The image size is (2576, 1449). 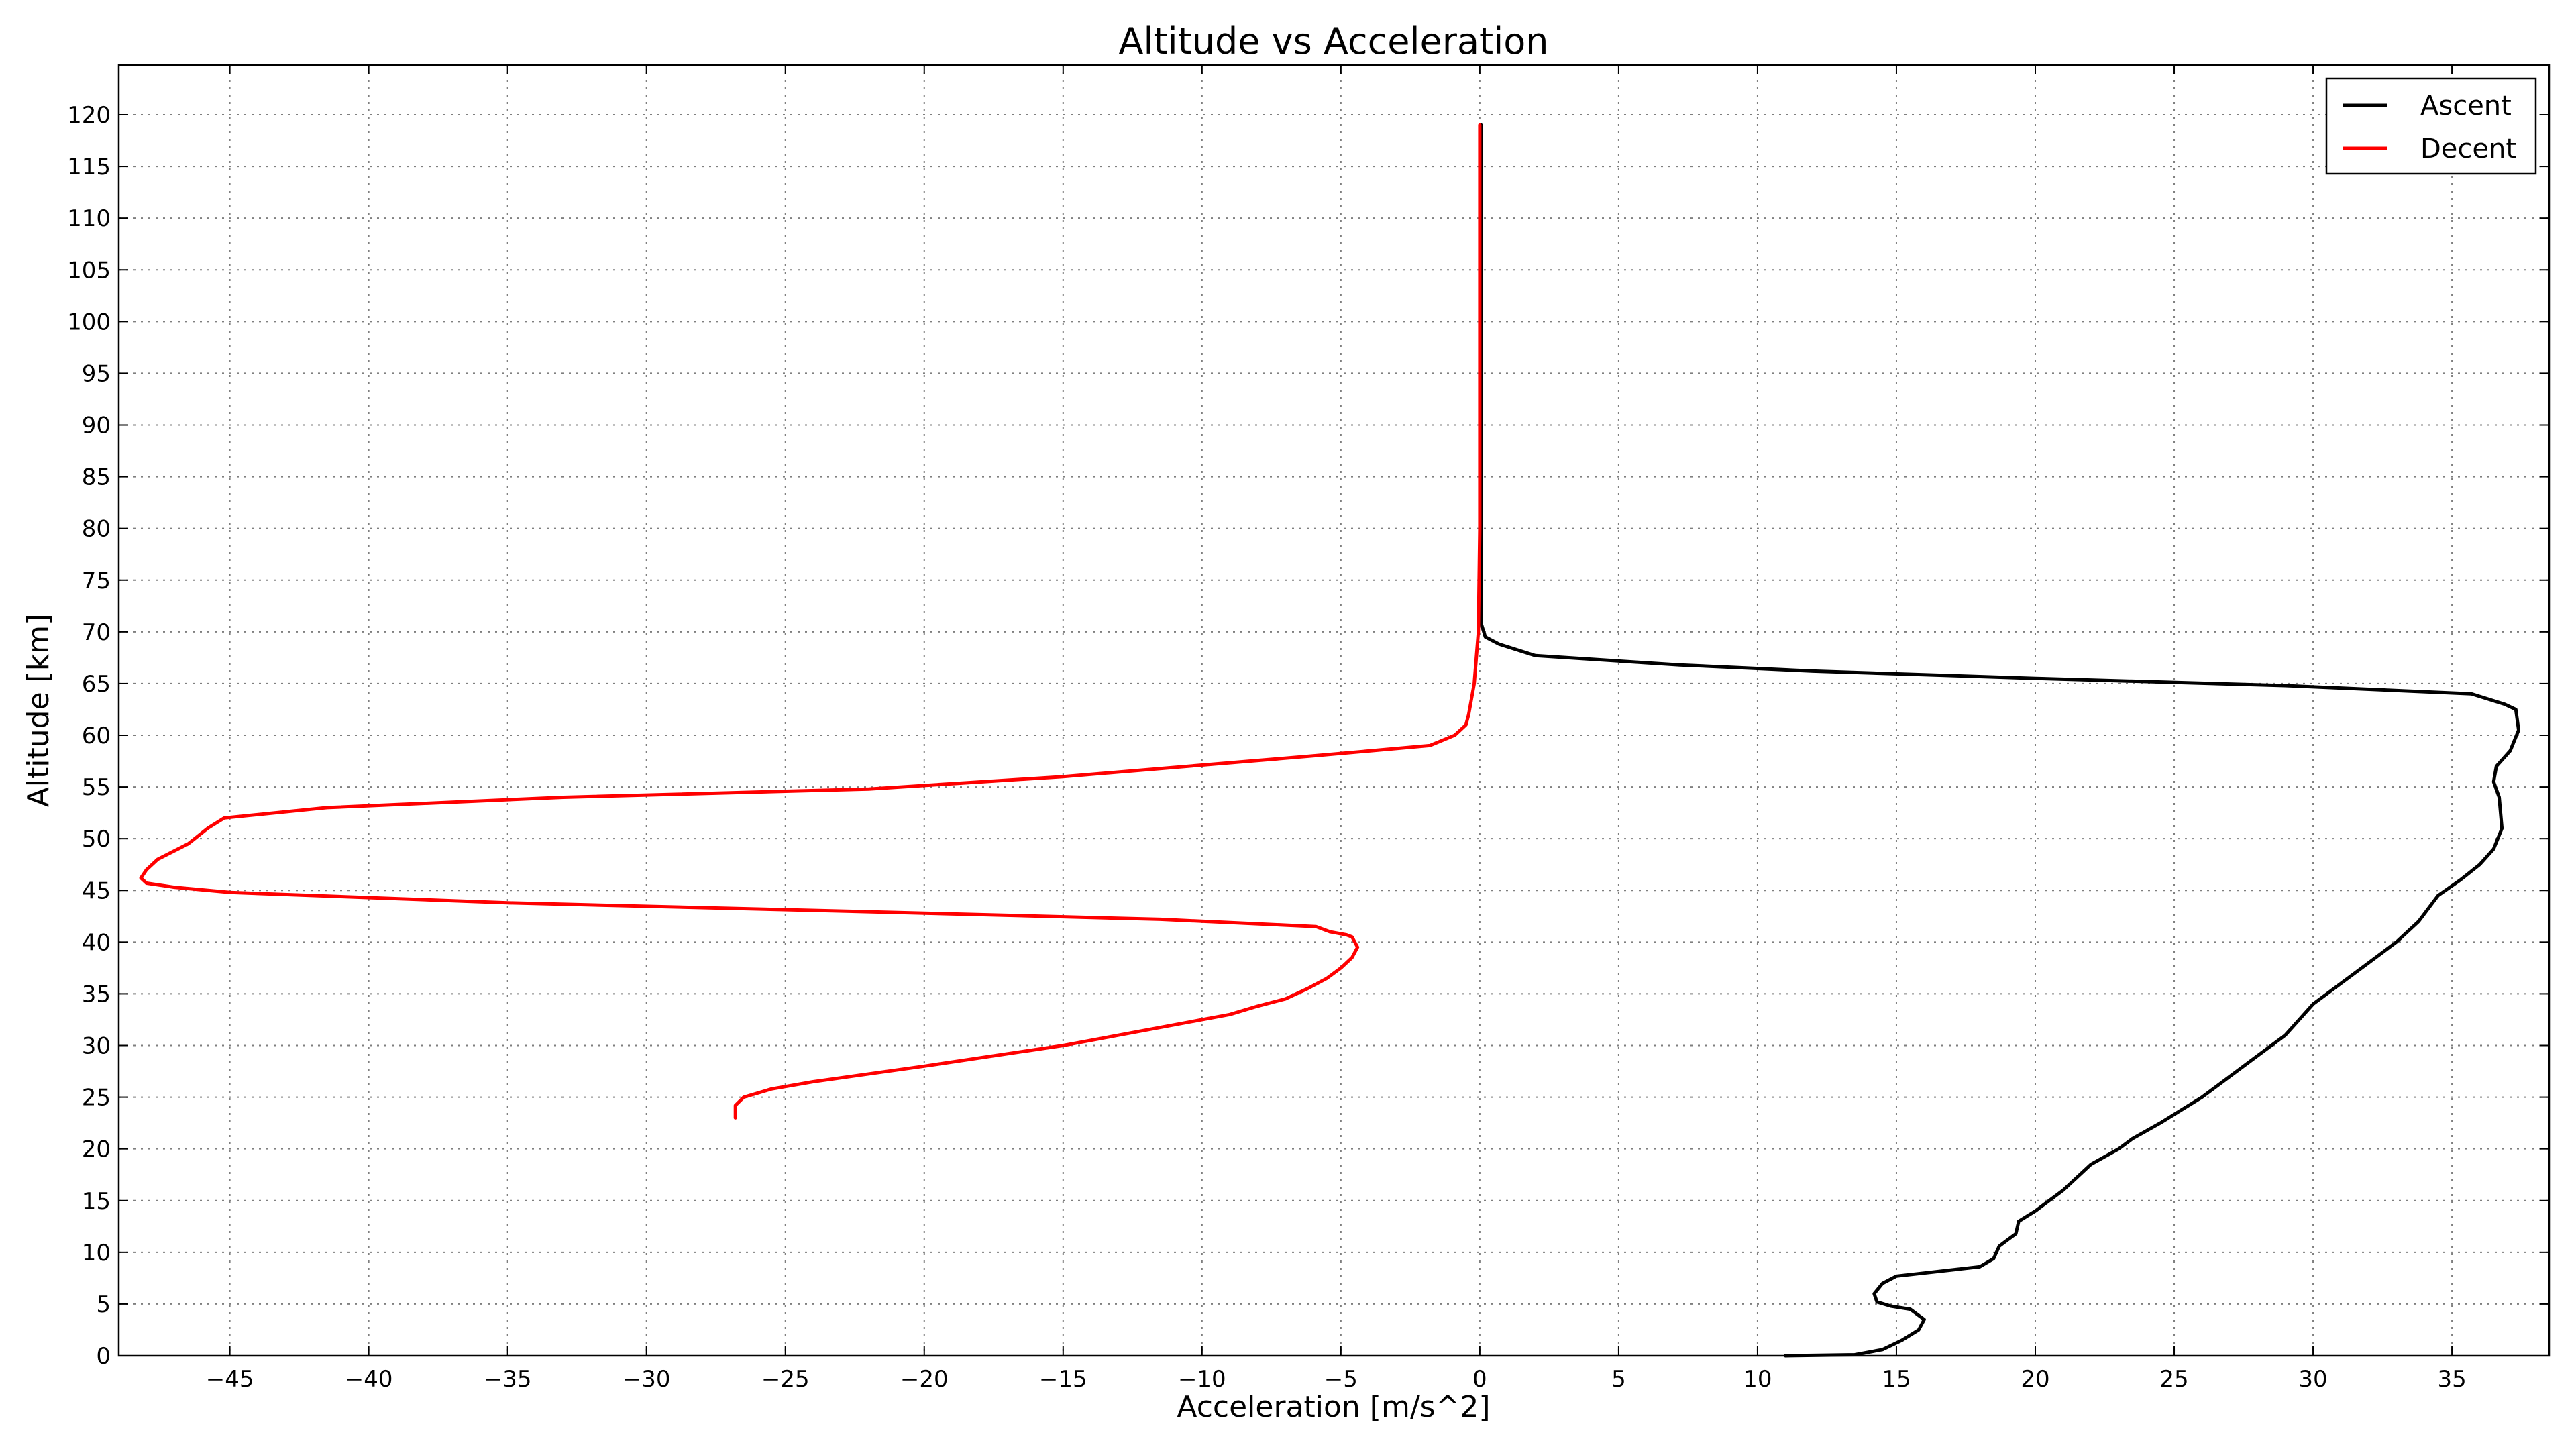 What do you see at coordinates (96, 1253) in the screenshot?
I see `y-tick-label: 10` at bounding box center [96, 1253].